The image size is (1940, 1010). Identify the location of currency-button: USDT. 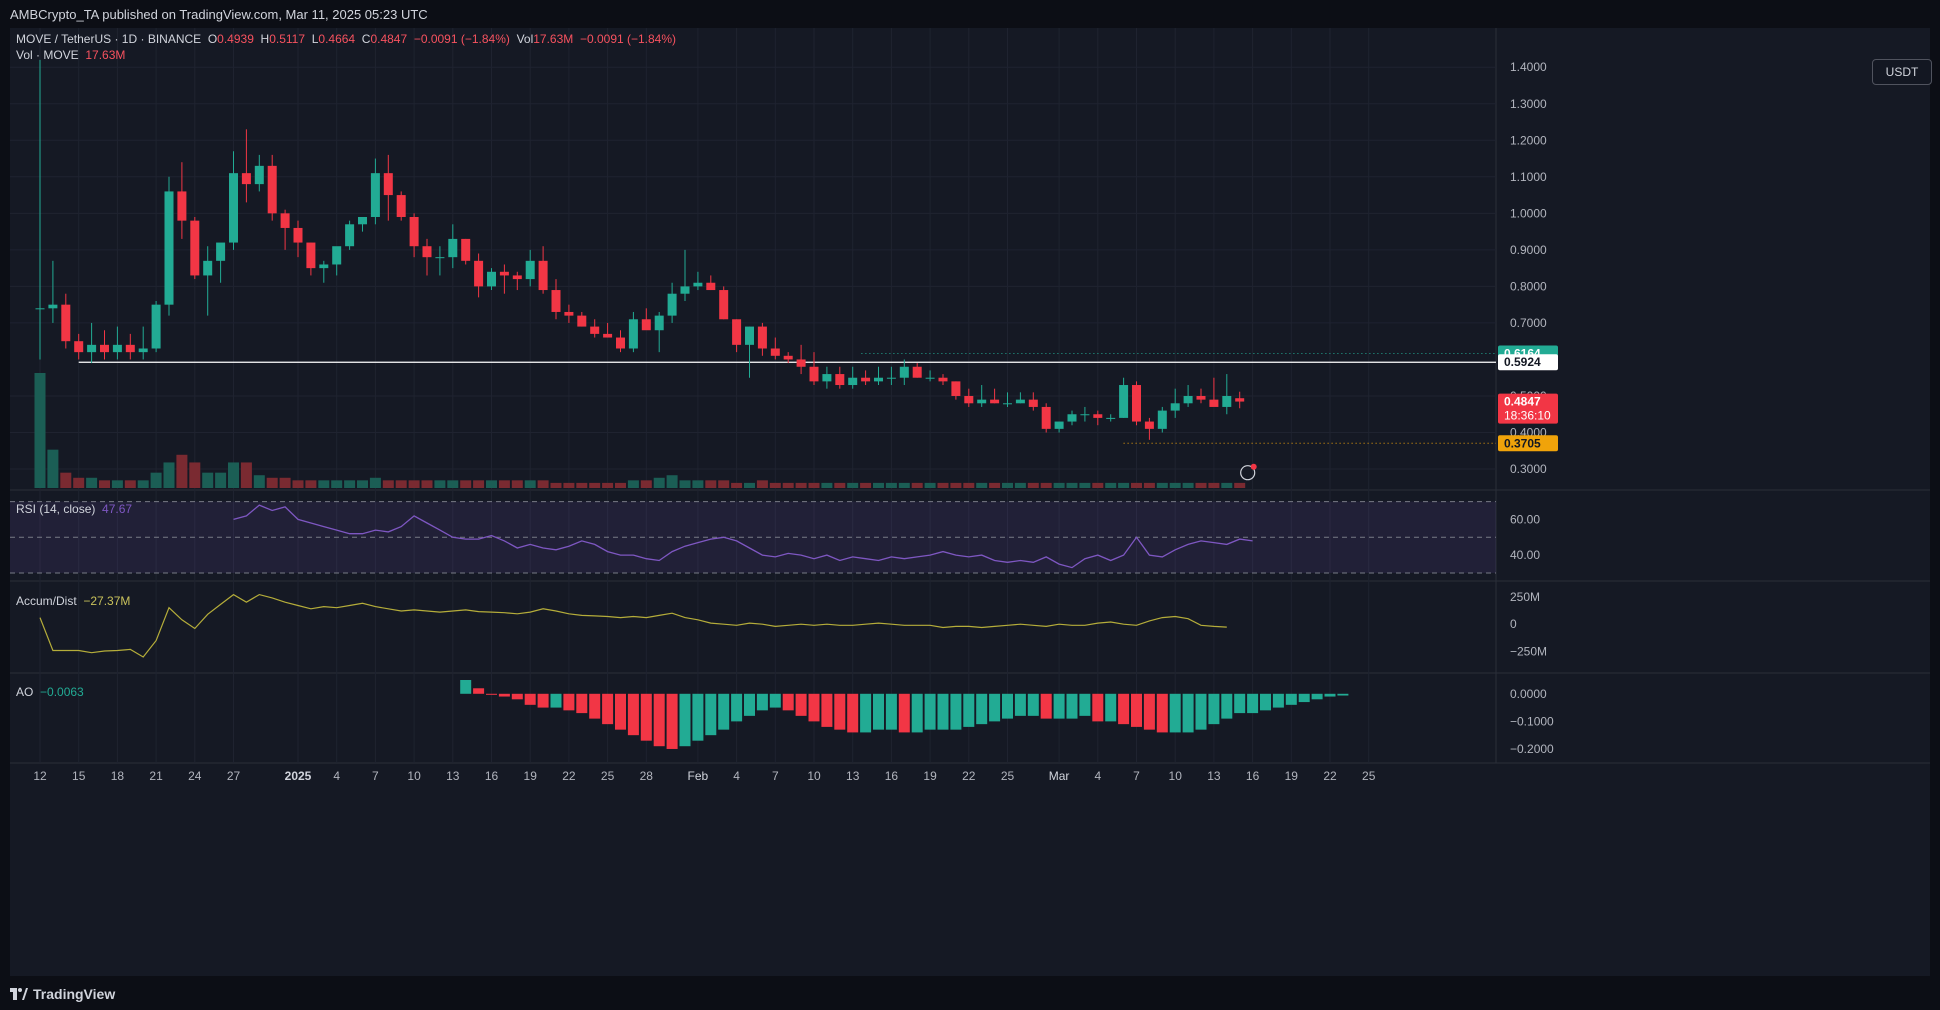
(1902, 72).